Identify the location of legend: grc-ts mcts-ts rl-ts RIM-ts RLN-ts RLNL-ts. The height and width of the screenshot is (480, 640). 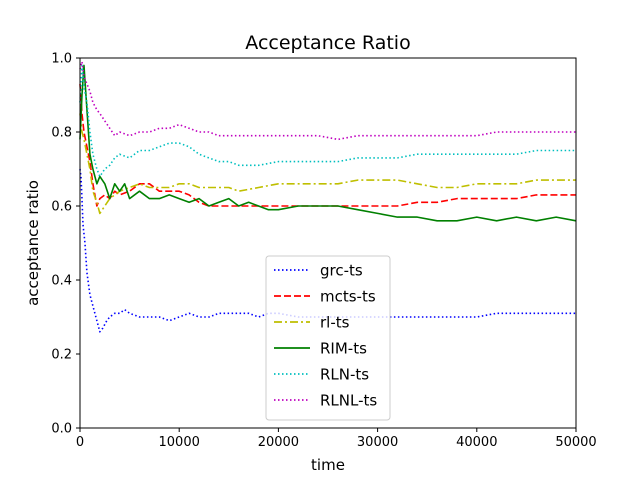
(328, 338).